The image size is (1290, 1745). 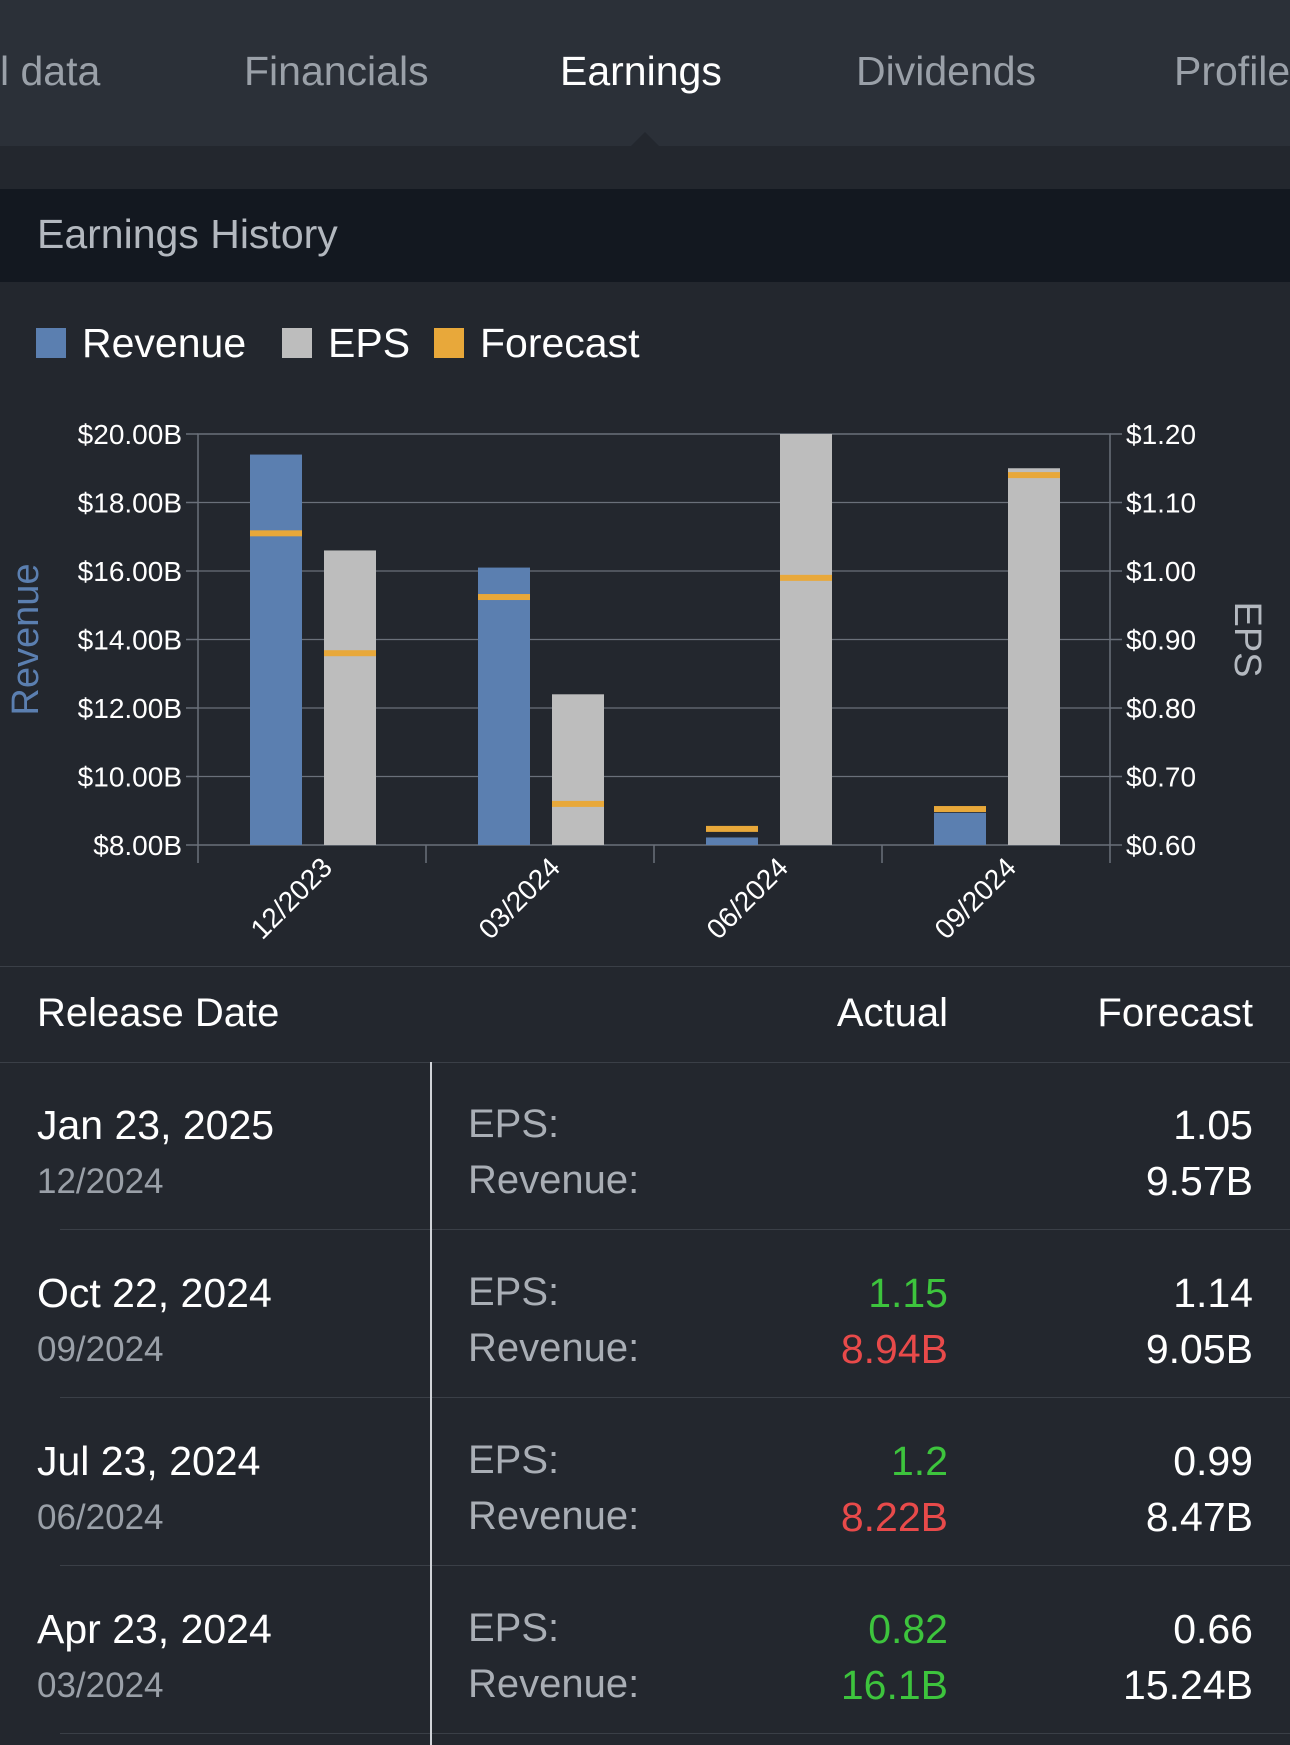 What do you see at coordinates (156, 1125) in the screenshot?
I see `release-date: Jan 23, 2025` at bounding box center [156, 1125].